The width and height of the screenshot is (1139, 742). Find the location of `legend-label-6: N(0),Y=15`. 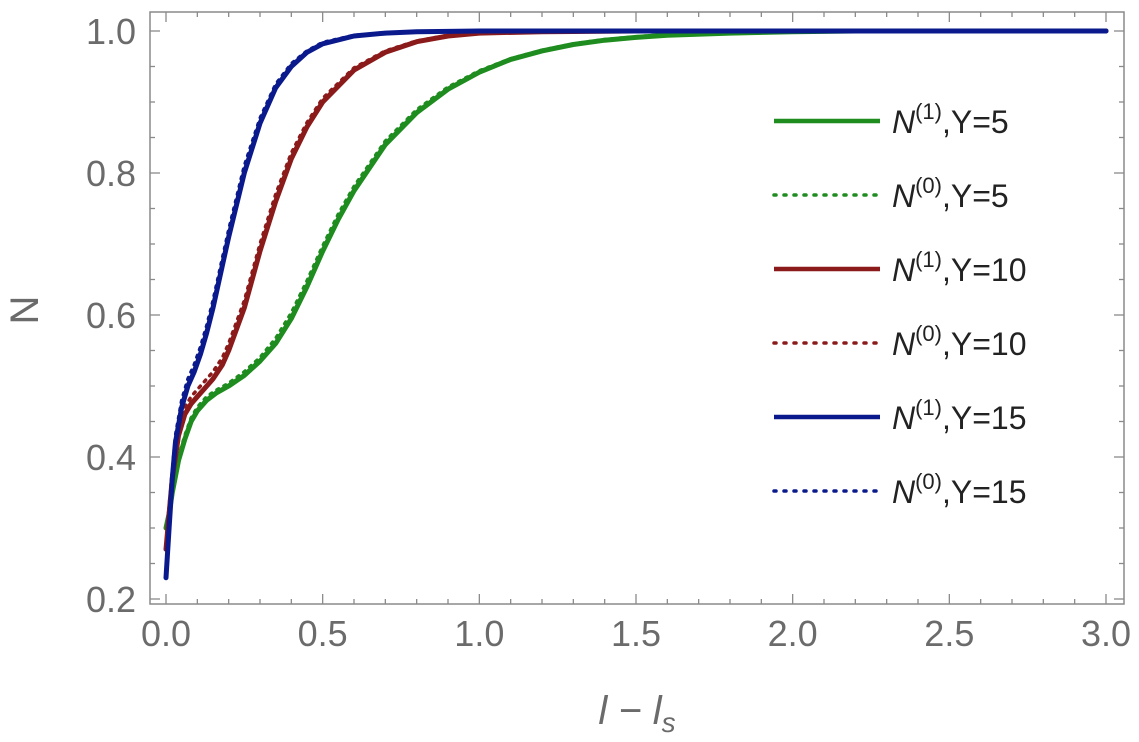

legend-label-6: N(0),Y=15 is located at coordinates (959, 489).